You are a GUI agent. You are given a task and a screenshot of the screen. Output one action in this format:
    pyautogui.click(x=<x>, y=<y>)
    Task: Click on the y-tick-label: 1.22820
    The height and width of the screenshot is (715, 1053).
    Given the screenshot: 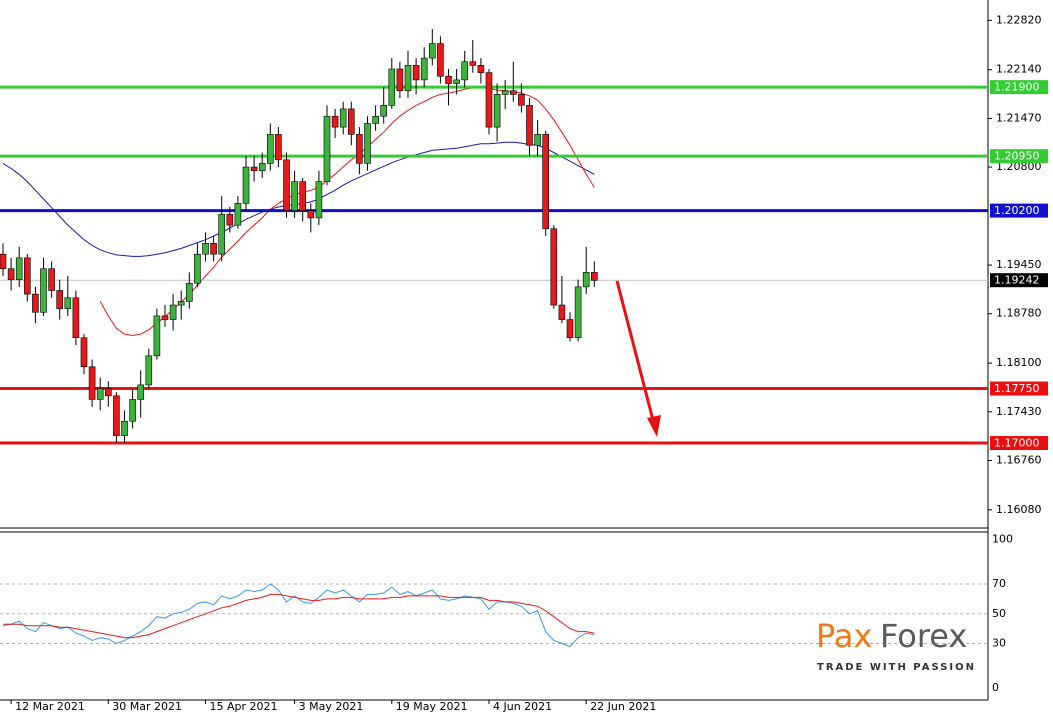 What is the action you would take?
    pyautogui.click(x=1019, y=19)
    